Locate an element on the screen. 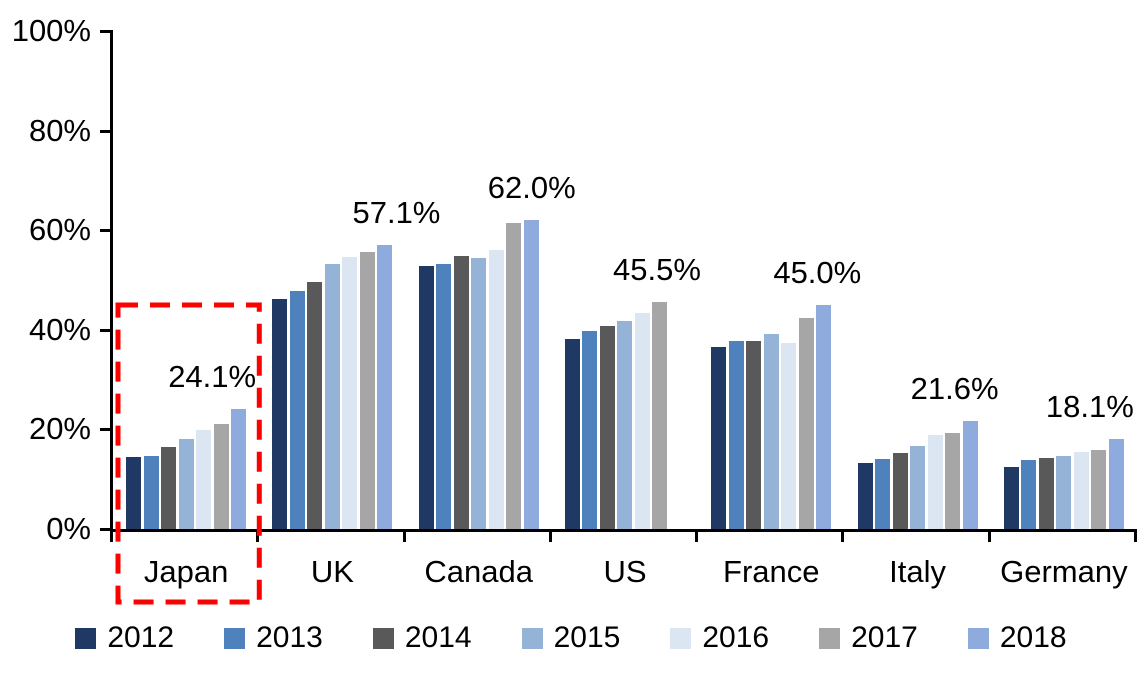  bar-canada-2014 is located at coordinates (461, 392).